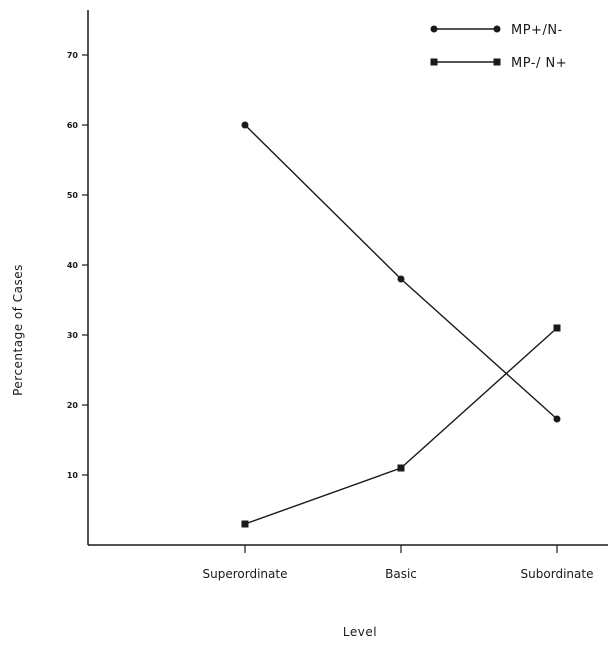 The image size is (610, 646). I want to click on legend-item: MP-/ N+, so click(498, 63).